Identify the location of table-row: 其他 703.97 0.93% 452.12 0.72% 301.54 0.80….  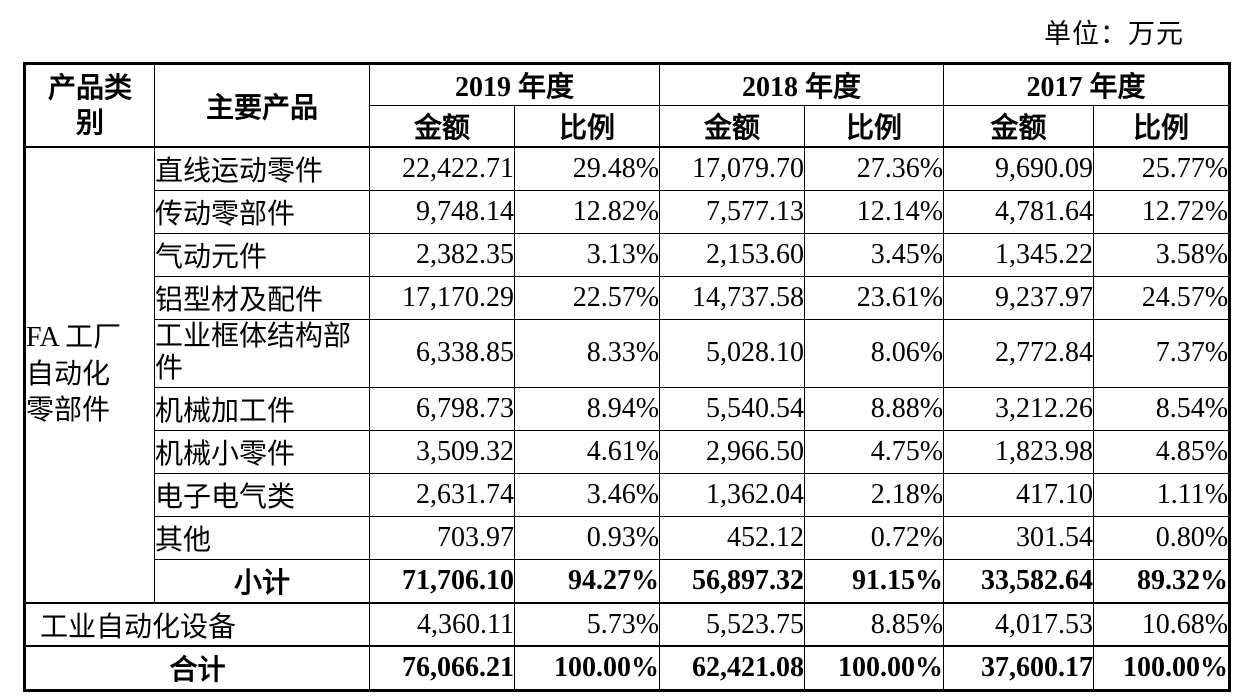
(628, 537).